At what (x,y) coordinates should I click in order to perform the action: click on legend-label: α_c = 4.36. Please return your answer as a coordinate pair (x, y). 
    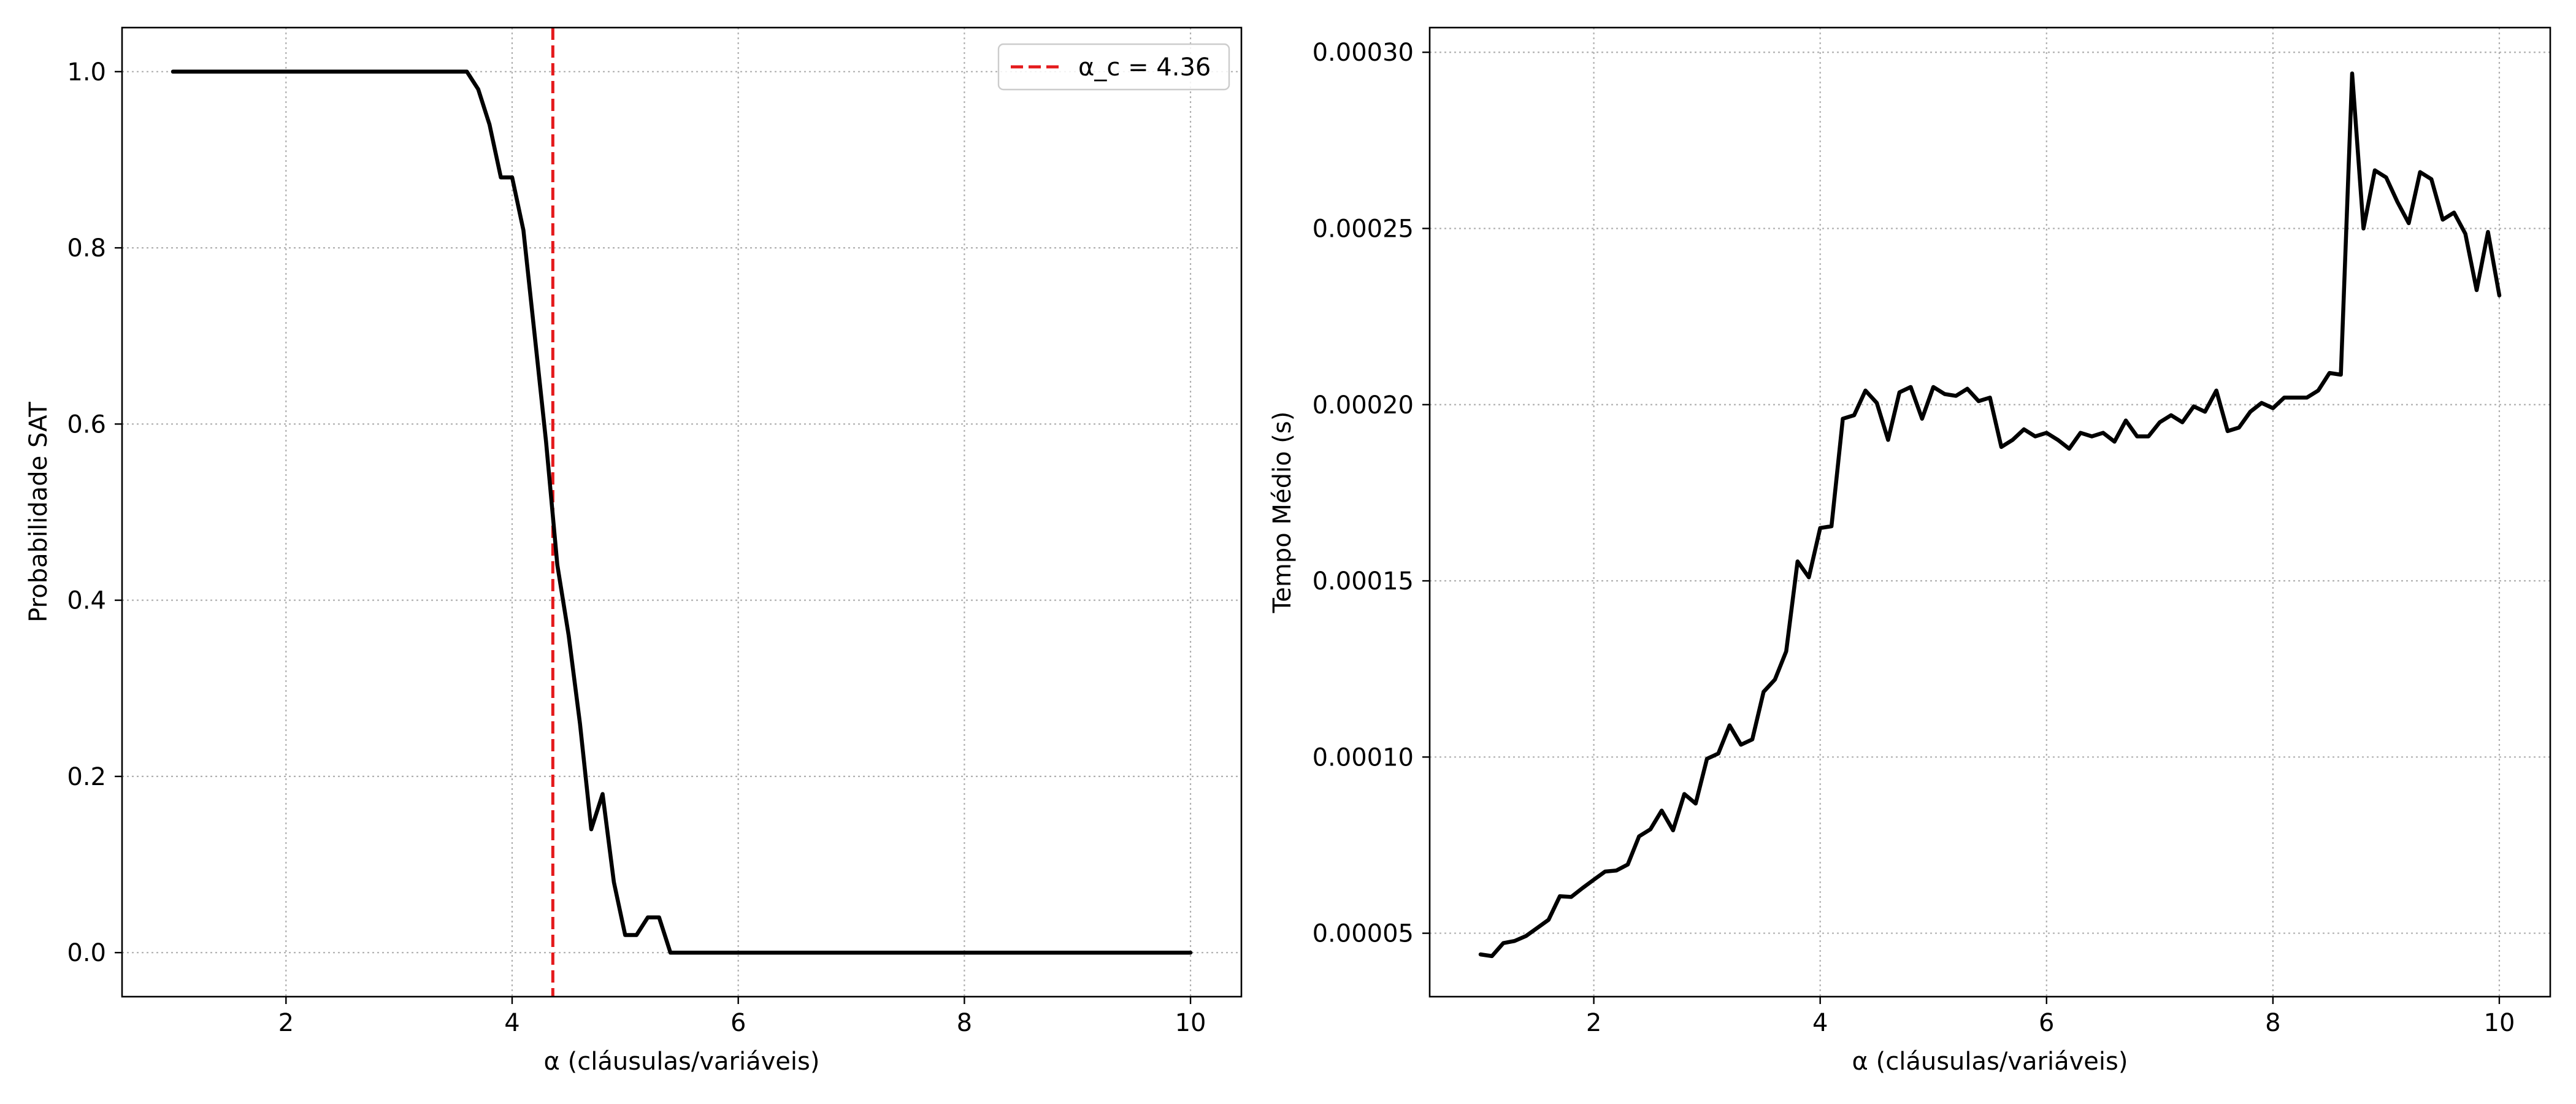
    Looking at the image, I should click on (1144, 67).